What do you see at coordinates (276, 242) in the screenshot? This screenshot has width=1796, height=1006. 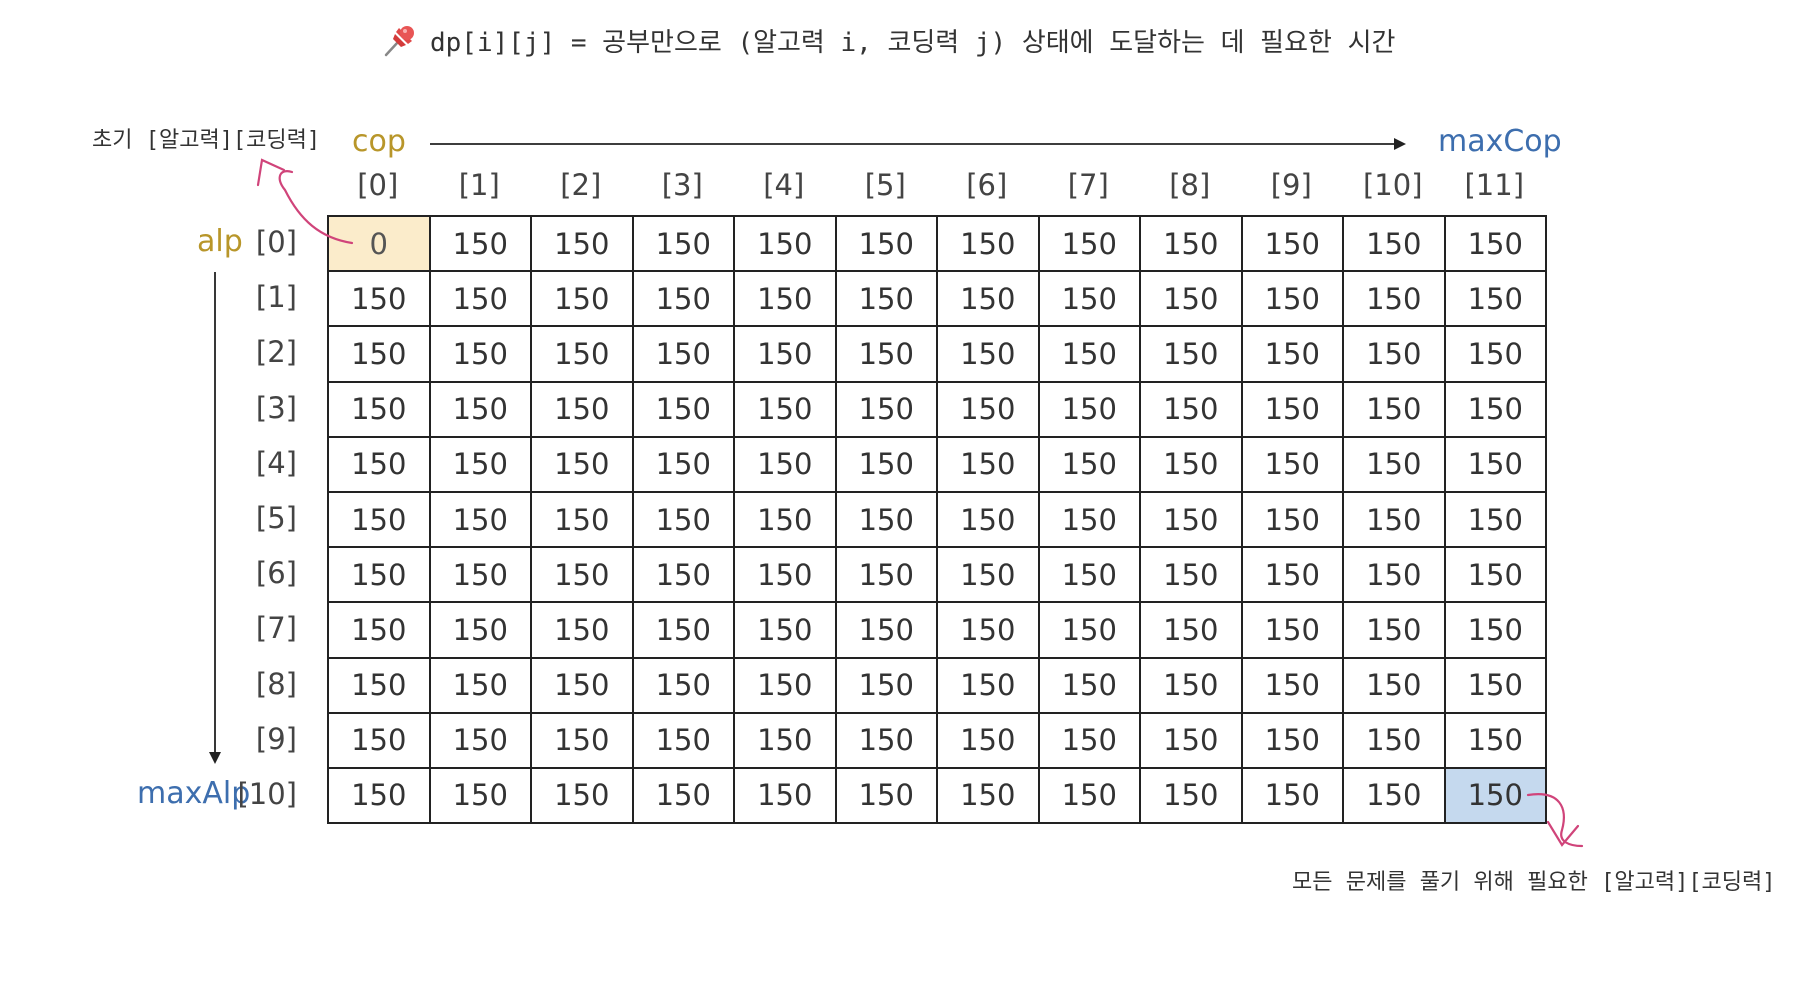 I see `row-index-label: [0]` at bounding box center [276, 242].